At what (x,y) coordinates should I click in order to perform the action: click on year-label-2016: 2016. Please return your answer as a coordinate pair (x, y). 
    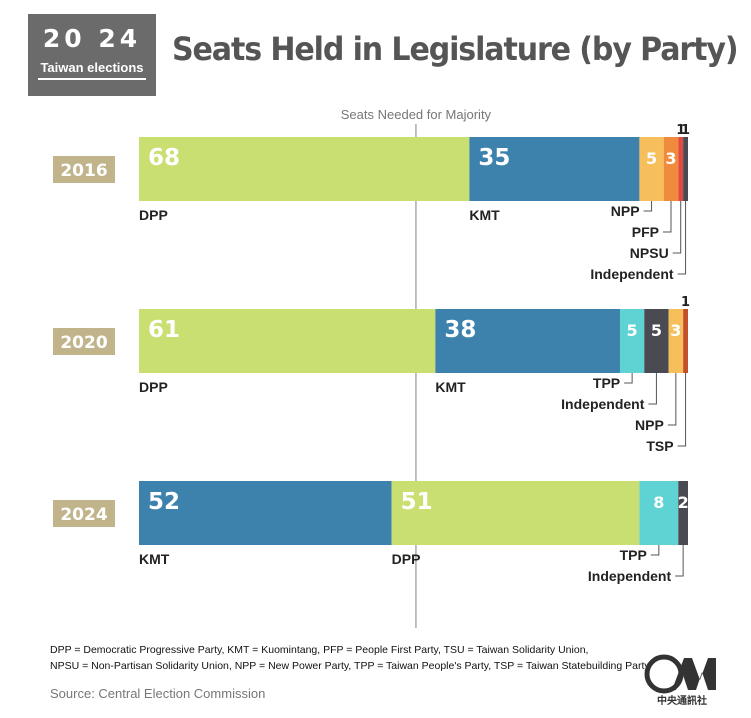
    Looking at the image, I should click on (83, 171).